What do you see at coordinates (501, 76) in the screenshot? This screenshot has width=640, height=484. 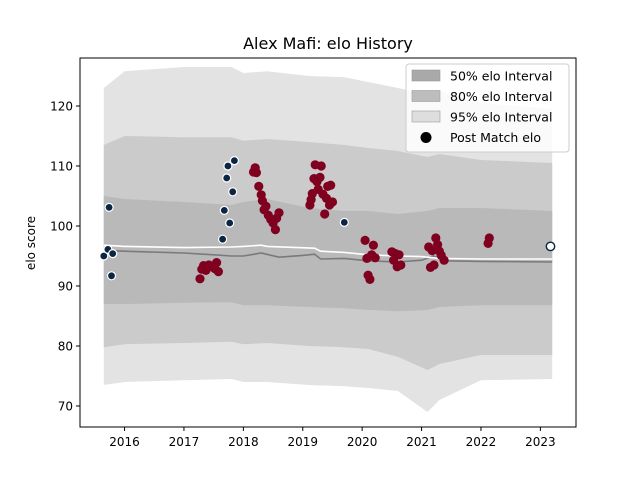 I see `legend-label-50: 50% elo Interval` at bounding box center [501, 76].